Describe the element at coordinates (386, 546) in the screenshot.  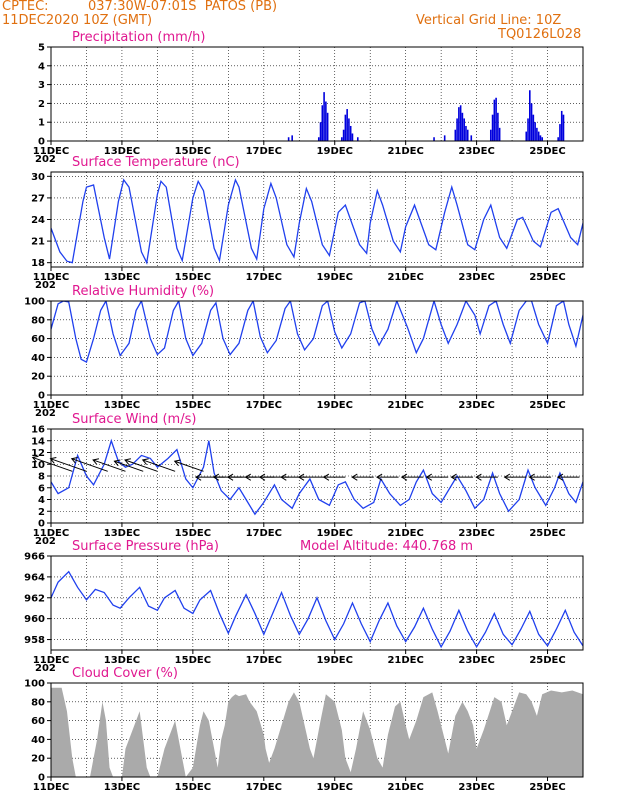
I see `model-altitude-label: Model Altitude: 440.768 m` at that location.